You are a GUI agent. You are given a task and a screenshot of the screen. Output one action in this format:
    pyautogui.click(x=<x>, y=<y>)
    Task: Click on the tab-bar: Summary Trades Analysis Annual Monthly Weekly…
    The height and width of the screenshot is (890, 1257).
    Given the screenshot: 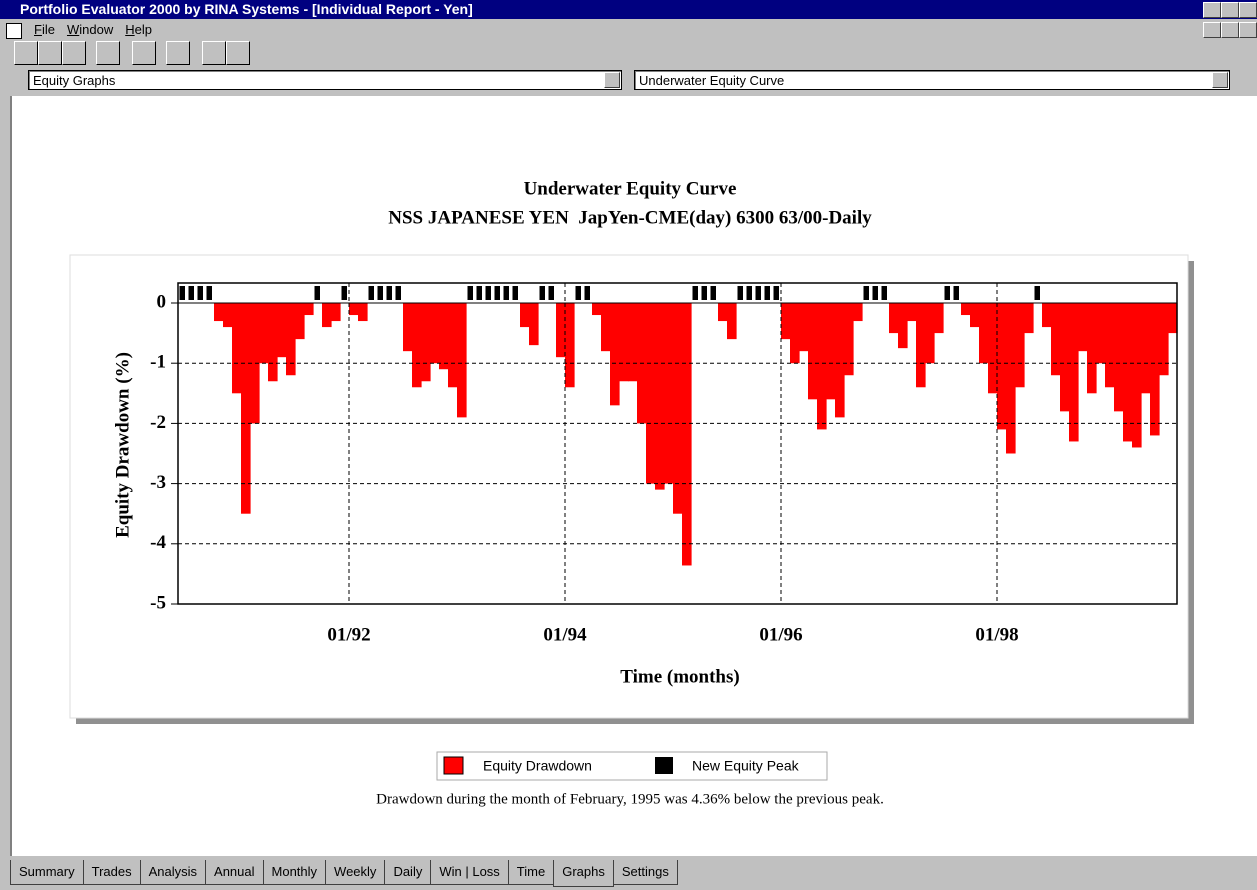 What is the action you would take?
    pyautogui.click(x=344, y=873)
    